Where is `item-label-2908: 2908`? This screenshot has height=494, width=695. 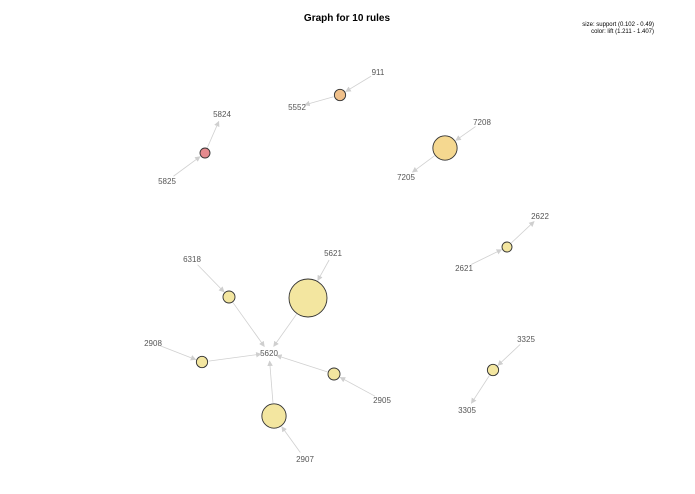 item-label-2908: 2908 is located at coordinates (153, 343).